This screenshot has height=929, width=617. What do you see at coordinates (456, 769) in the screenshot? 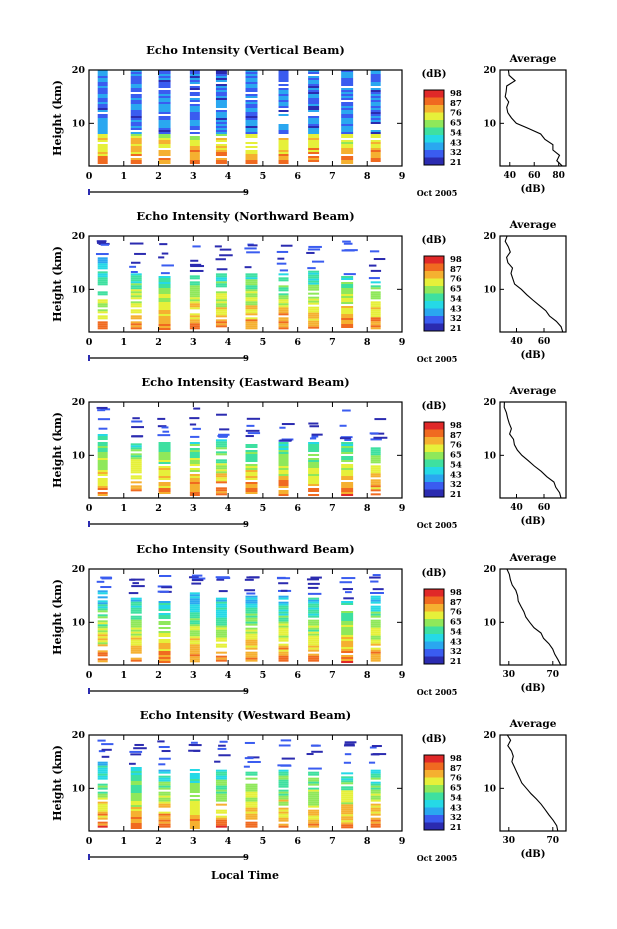
I see `colorbar-tick-label: 87` at bounding box center [456, 769].